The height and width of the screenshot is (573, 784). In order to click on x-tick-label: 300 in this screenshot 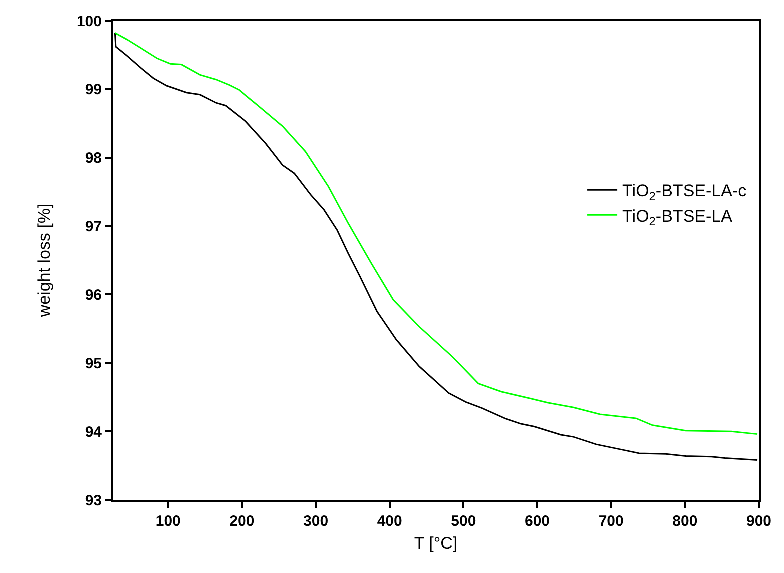, I will do `click(316, 521)`.